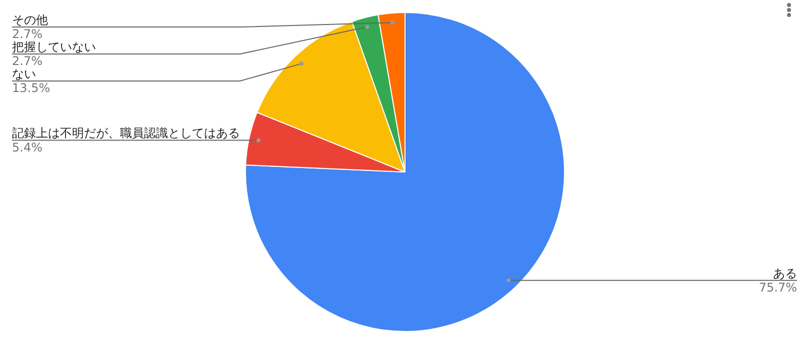 The width and height of the screenshot is (807, 342). What do you see at coordinates (54, 47) in the screenshot?
I see `slice-label: 把握していない` at bounding box center [54, 47].